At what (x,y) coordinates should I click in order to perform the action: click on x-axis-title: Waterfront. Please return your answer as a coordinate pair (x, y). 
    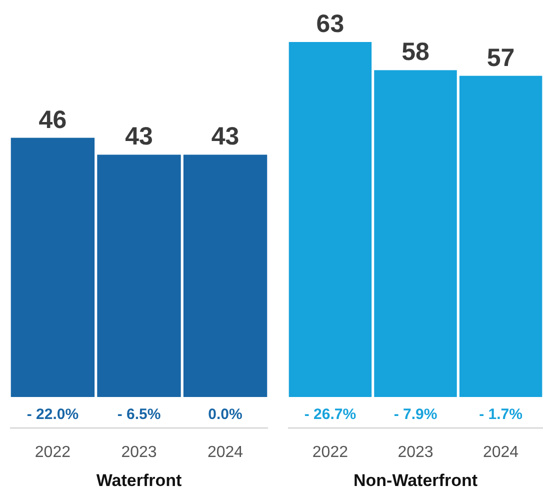
    Looking at the image, I should click on (139, 480).